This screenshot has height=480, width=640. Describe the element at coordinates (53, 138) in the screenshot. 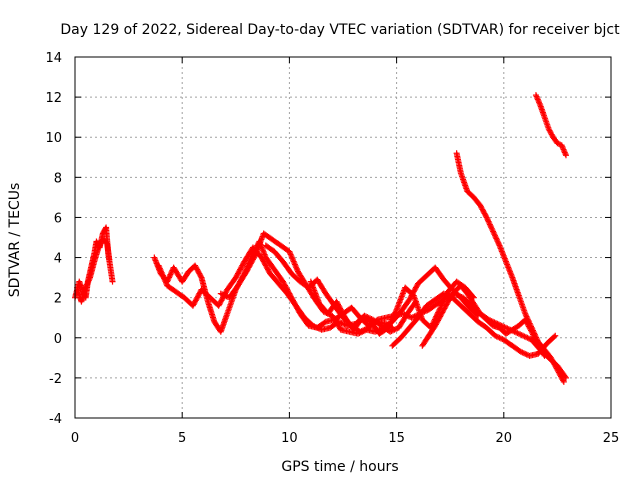

I see `y-tick-label: 10` at that location.